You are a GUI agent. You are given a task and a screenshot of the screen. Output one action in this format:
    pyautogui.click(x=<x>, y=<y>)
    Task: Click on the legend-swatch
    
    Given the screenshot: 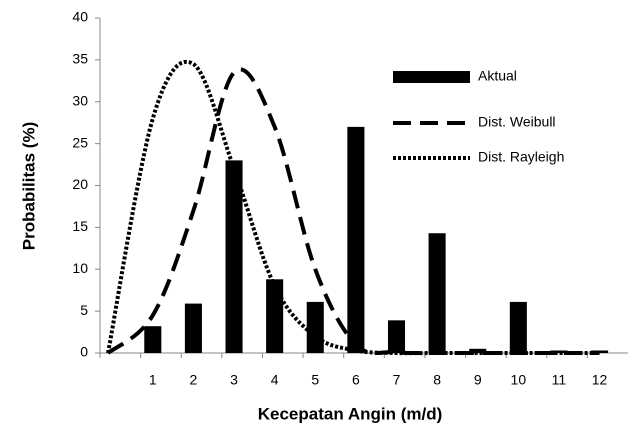 What is the action you would take?
    pyautogui.click(x=431, y=77)
    